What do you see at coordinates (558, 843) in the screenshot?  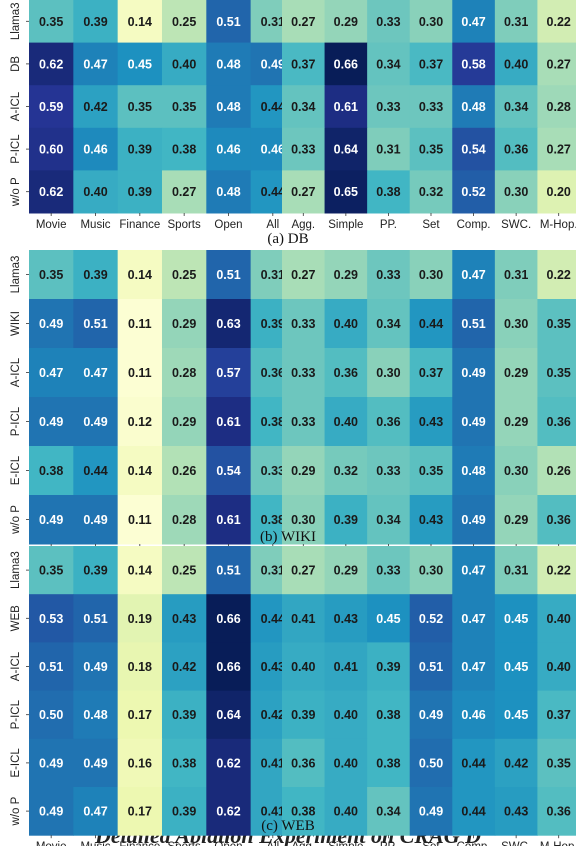 I see `x-tick-label-m-hop: M-Hop.` at bounding box center [558, 843].